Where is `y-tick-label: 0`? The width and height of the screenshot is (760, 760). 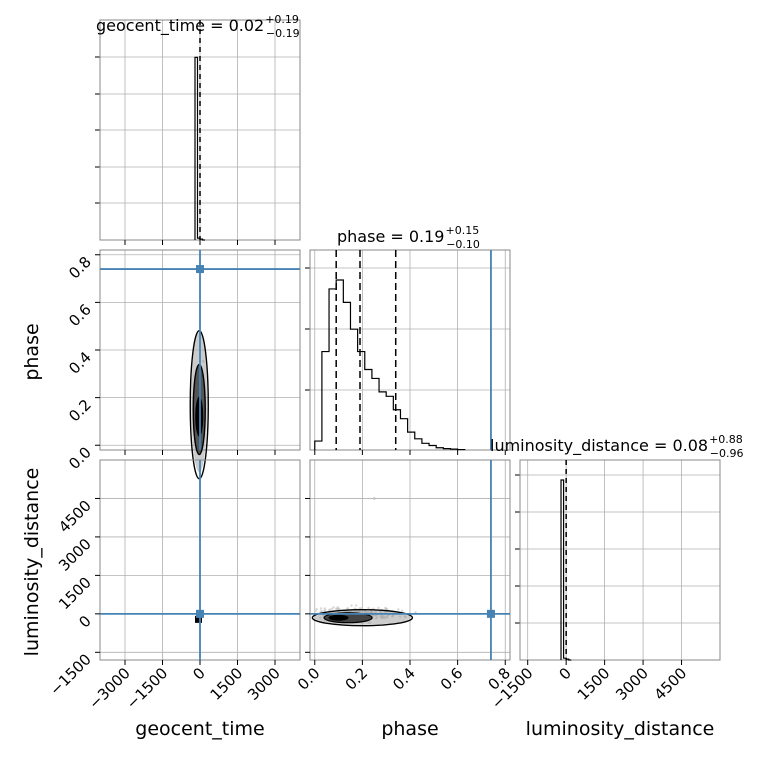 y-tick-label: 0 is located at coordinates (84, 621).